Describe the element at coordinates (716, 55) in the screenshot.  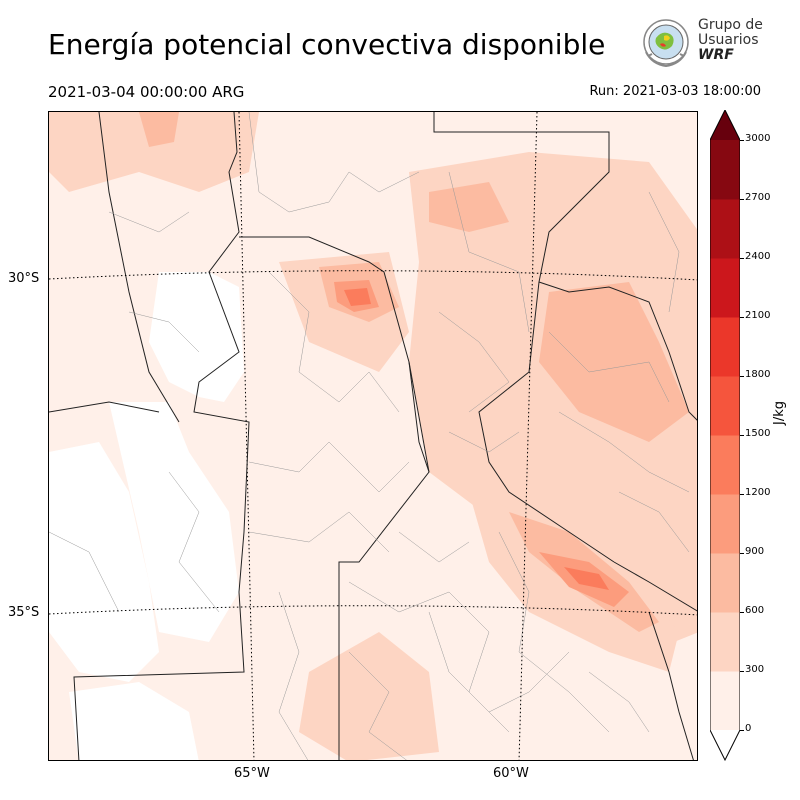
I see `logo-line-3: WRF` at that location.